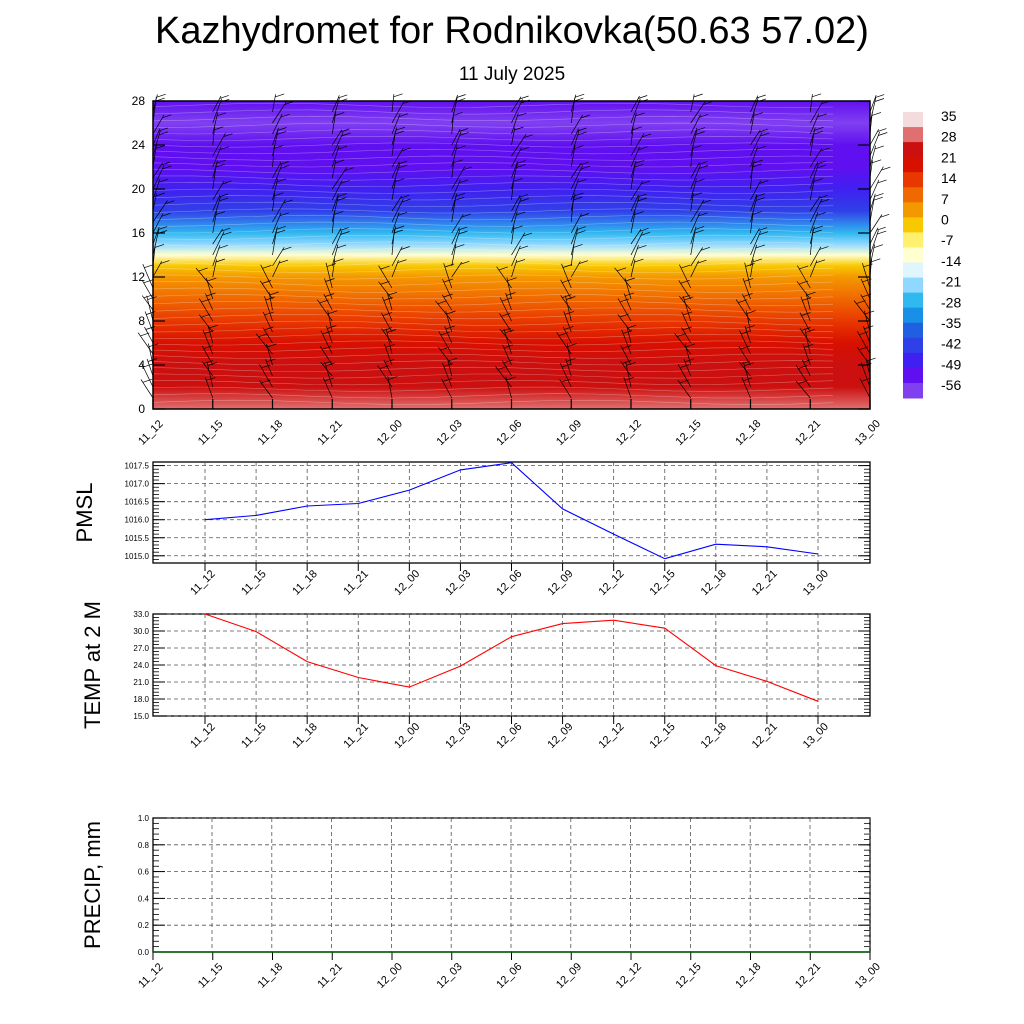 The height and width of the screenshot is (1024, 1024). I want to click on y-tick-label: 30.0, so click(141, 631).